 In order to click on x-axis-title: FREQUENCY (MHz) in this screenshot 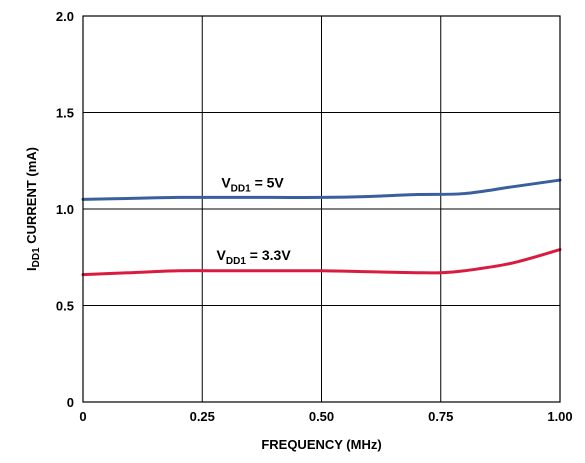, I will do `click(321, 444)`.